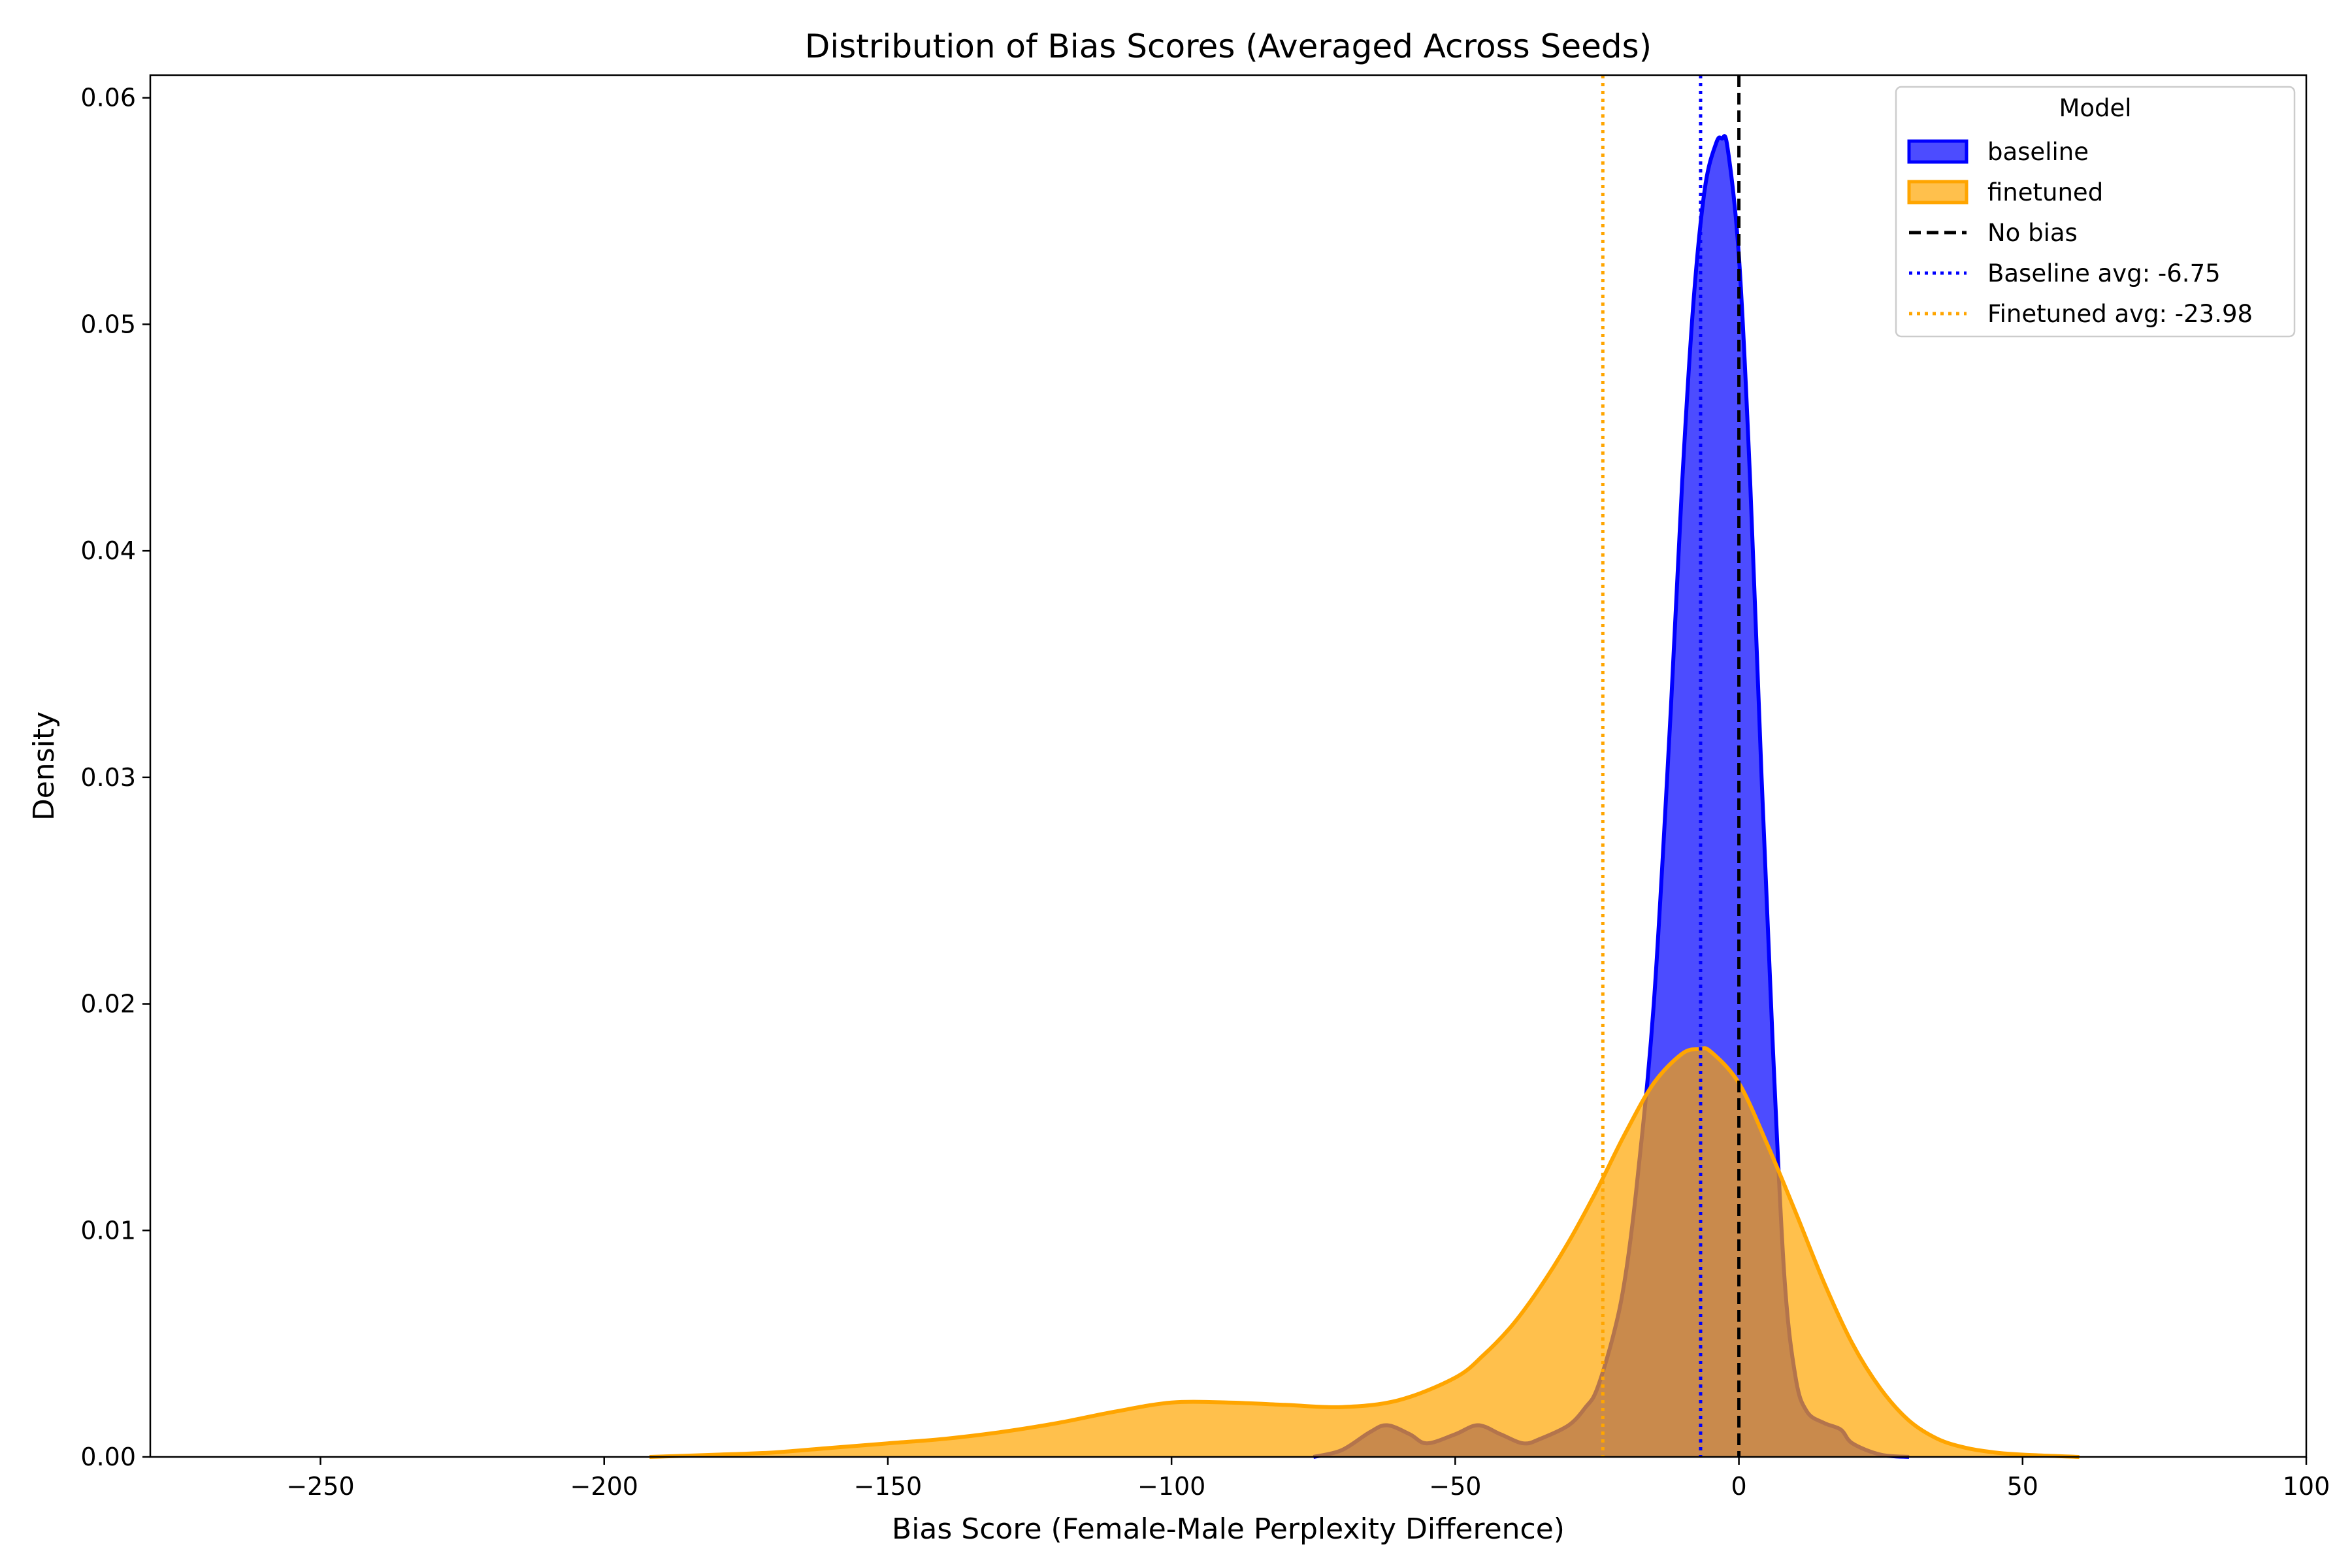  I want to click on legend-label-4: Finetuned avg: -23.98, so click(2120, 314).